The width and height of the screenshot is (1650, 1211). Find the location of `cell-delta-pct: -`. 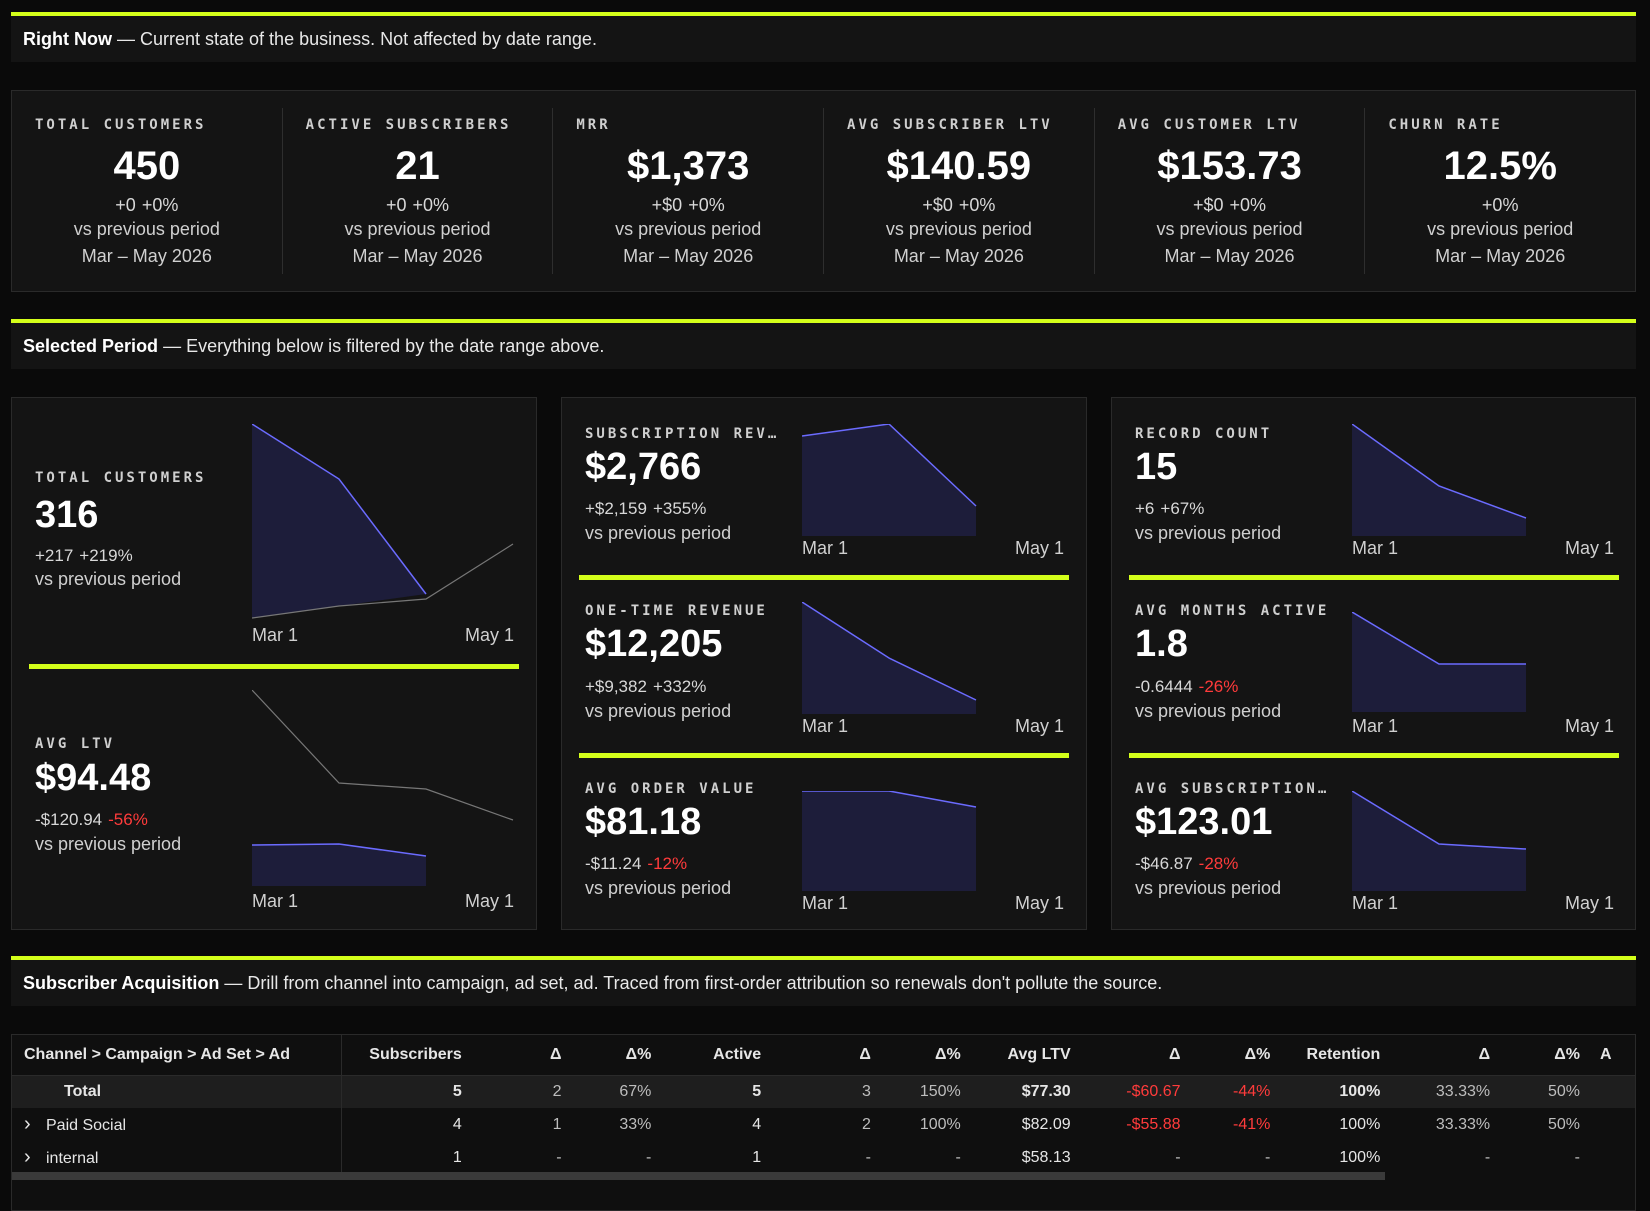

cell-delta-pct: - is located at coordinates (1577, 1157).